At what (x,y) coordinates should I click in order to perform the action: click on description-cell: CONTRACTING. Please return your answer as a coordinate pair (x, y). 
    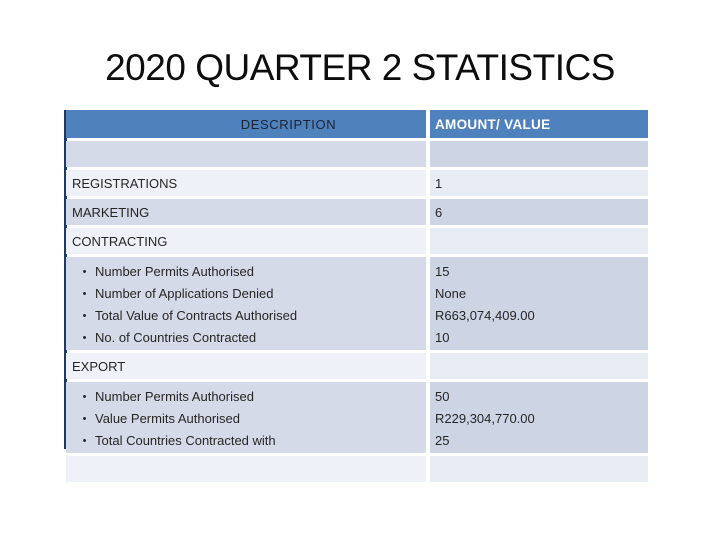
    Looking at the image, I should click on (246, 241).